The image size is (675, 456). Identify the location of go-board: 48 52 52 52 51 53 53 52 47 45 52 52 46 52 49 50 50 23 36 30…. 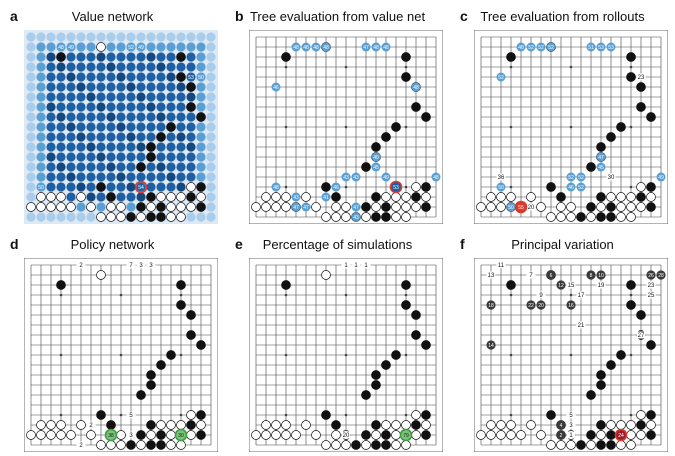
(571, 127).